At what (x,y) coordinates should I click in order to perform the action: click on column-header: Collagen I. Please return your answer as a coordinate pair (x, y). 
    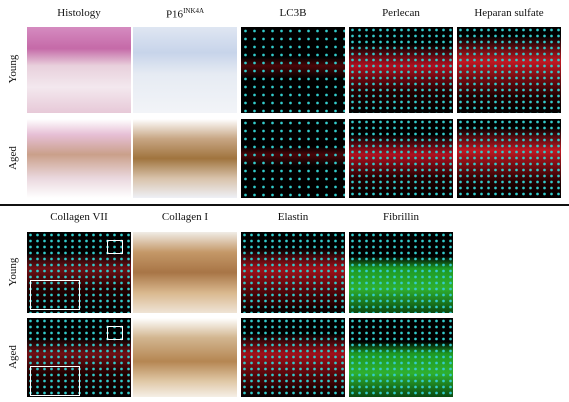
    Looking at the image, I should click on (185, 217).